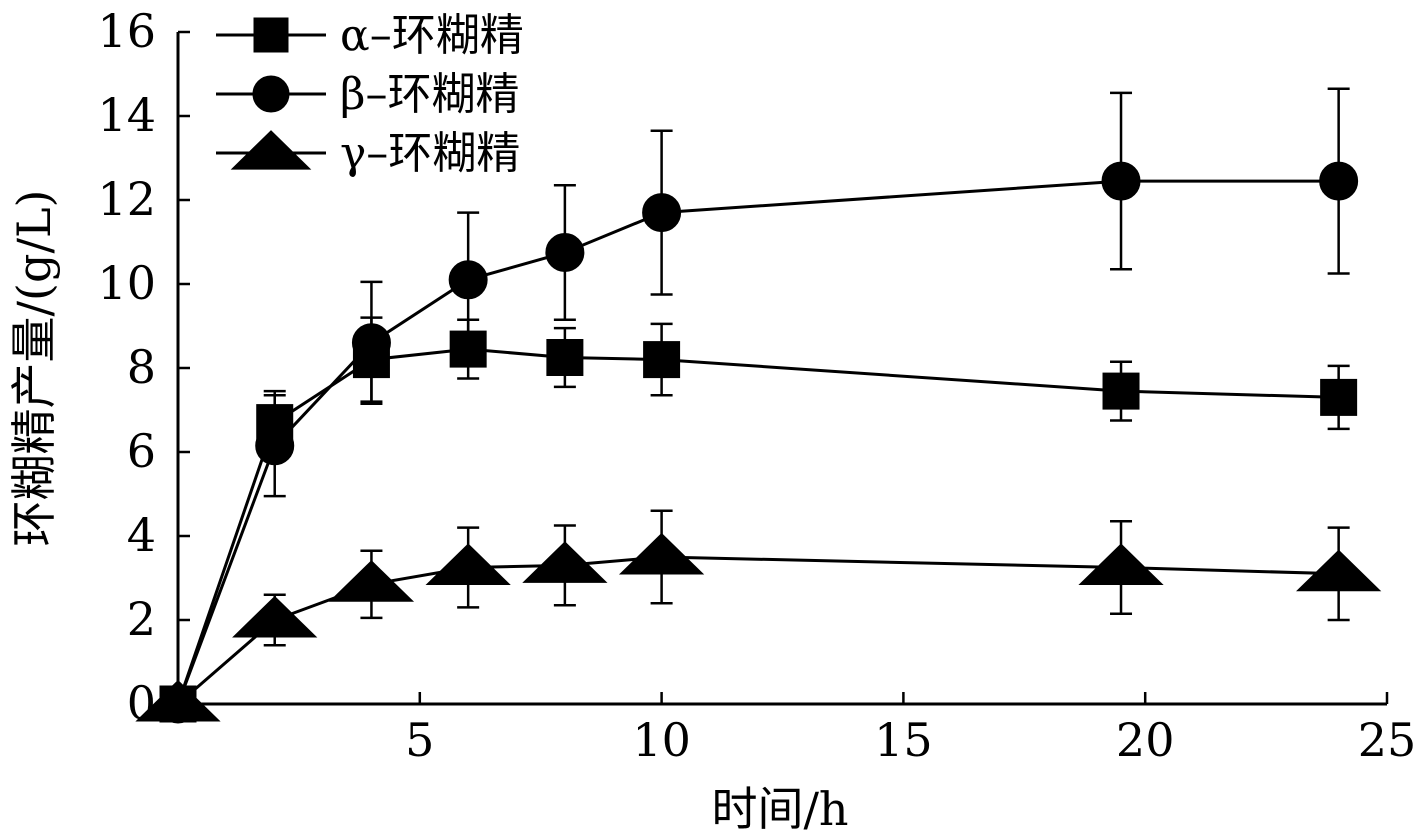 The height and width of the screenshot is (837, 1415). I want to click on x-tick-label: 10, so click(661, 740).